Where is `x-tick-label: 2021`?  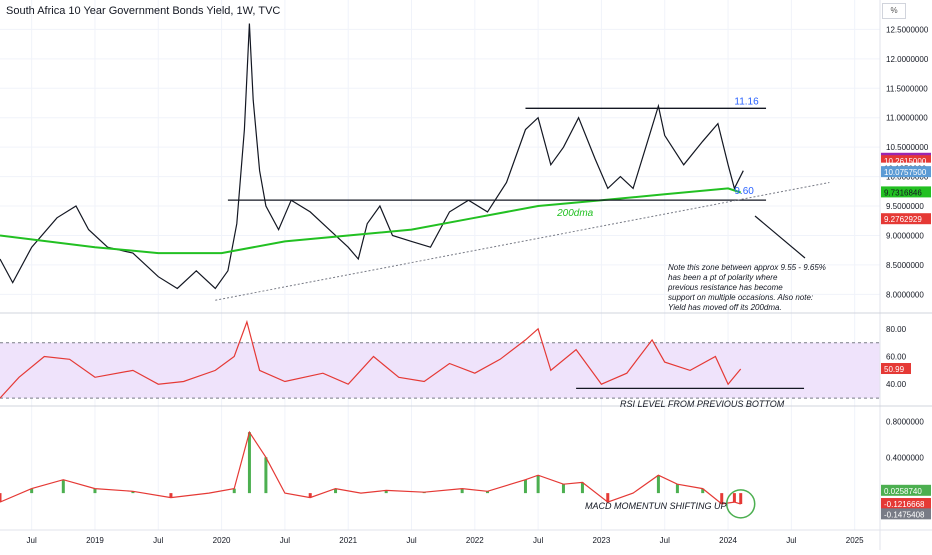
x-tick-label: 2021 is located at coordinates (348, 540).